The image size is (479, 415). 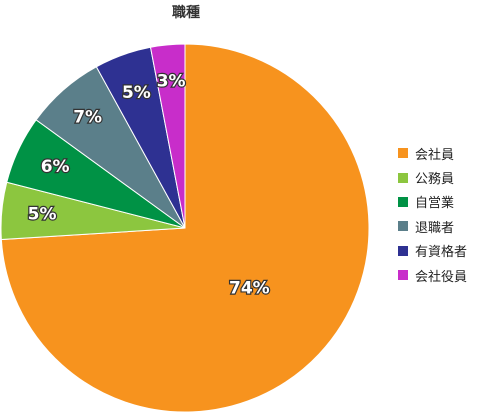 I want to click on slice-value-label: 6%, so click(x=55, y=167).